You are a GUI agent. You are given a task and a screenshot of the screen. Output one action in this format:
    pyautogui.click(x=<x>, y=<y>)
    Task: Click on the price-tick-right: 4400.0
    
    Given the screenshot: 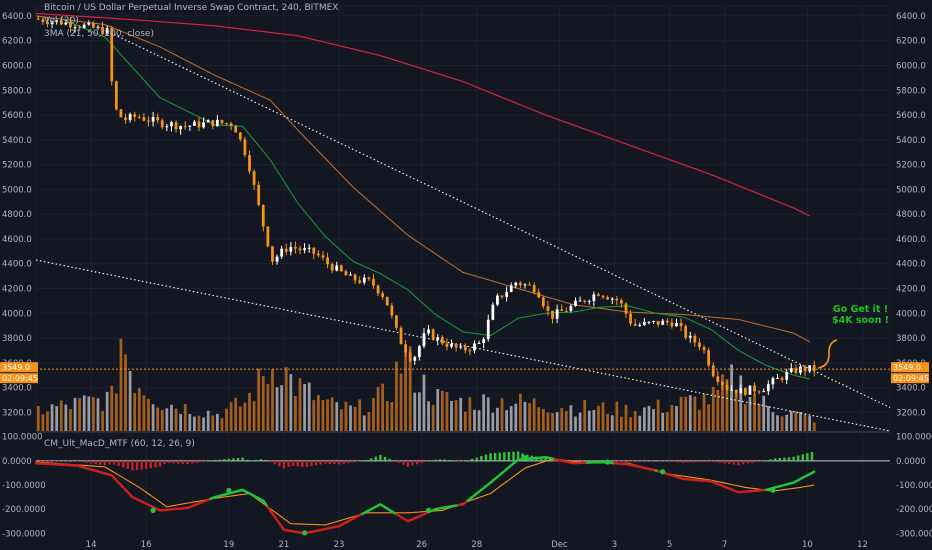 What is the action you would take?
    pyautogui.click(x=911, y=265)
    